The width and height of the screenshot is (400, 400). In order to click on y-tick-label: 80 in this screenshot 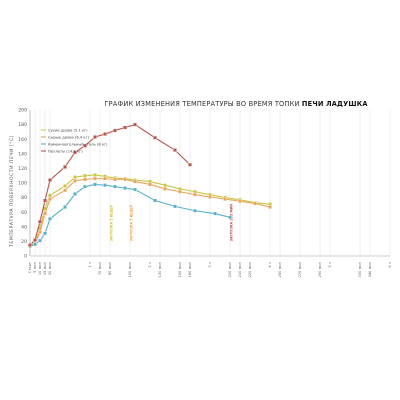, I will do `click(24, 198)`.